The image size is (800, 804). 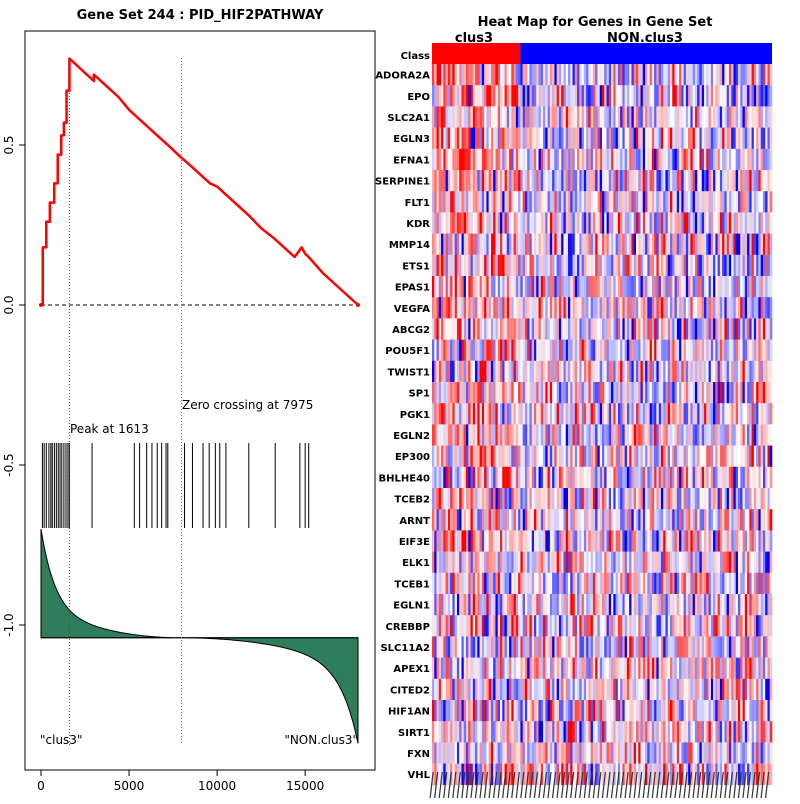 I want to click on es-end-point, so click(x=358, y=305).